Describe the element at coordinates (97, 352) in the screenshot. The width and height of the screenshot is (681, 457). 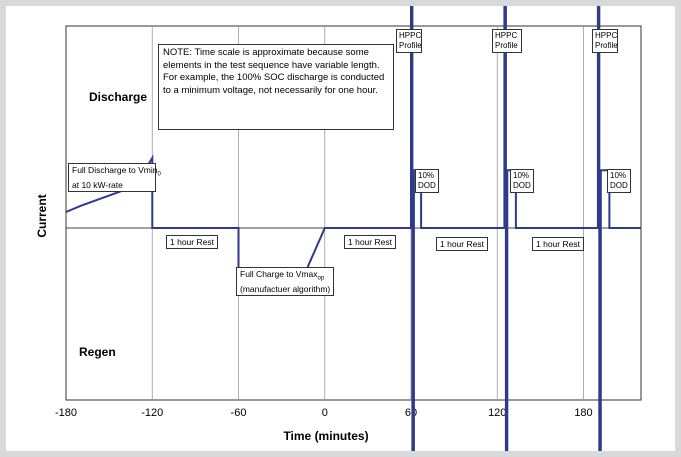
I see `region-label-regen: Regen` at that location.